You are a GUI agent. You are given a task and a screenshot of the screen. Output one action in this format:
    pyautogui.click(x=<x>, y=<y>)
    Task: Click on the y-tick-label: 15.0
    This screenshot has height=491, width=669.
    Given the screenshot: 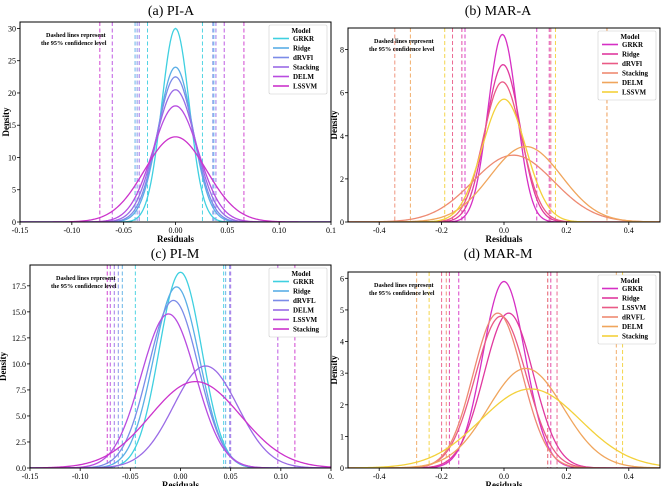 What is the action you would take?
    pyautogui.click(x=19, y=312)
    